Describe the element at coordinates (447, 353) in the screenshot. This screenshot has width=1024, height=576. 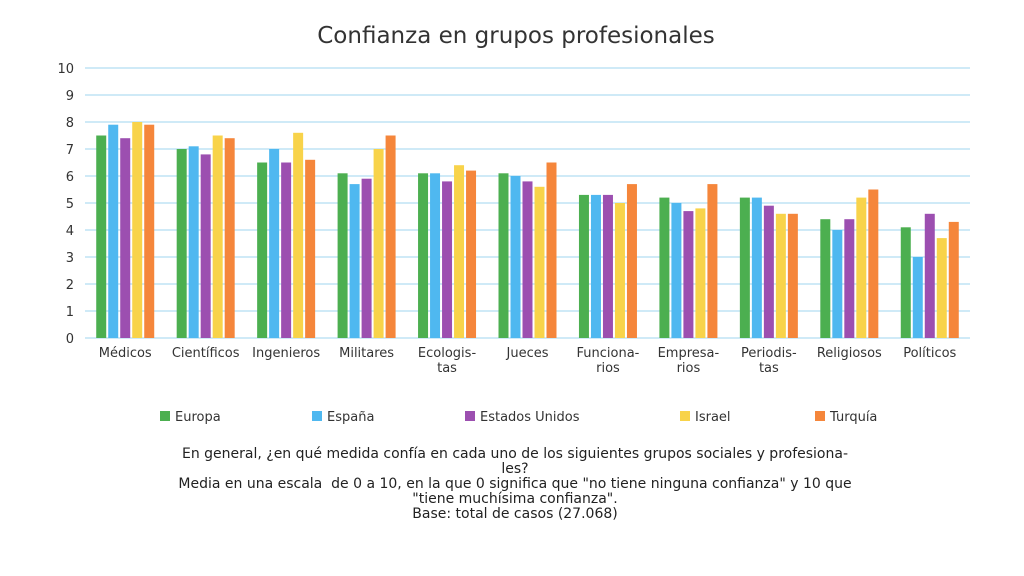
I see `x-category-label: Ecologis-` at that location.